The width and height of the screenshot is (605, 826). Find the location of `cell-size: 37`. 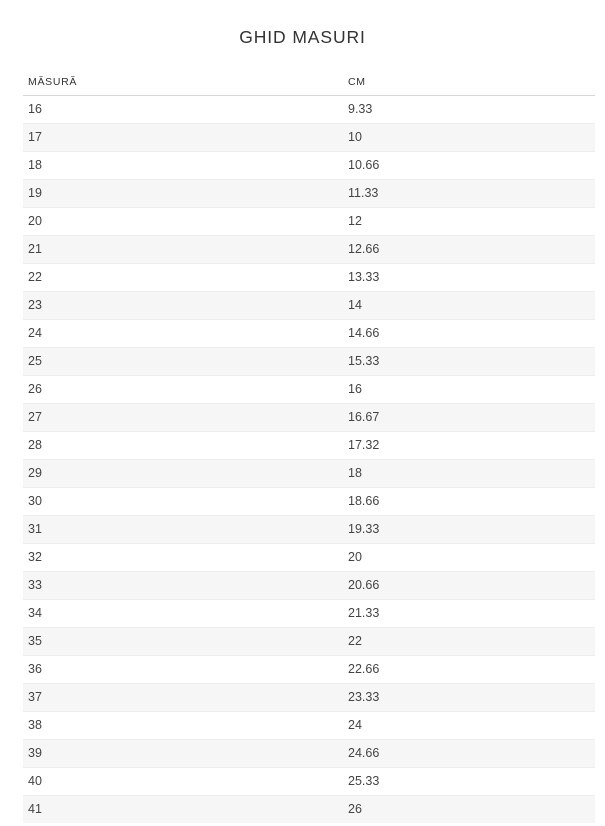

cell-size: 37 is located at coordinates (183, 697).